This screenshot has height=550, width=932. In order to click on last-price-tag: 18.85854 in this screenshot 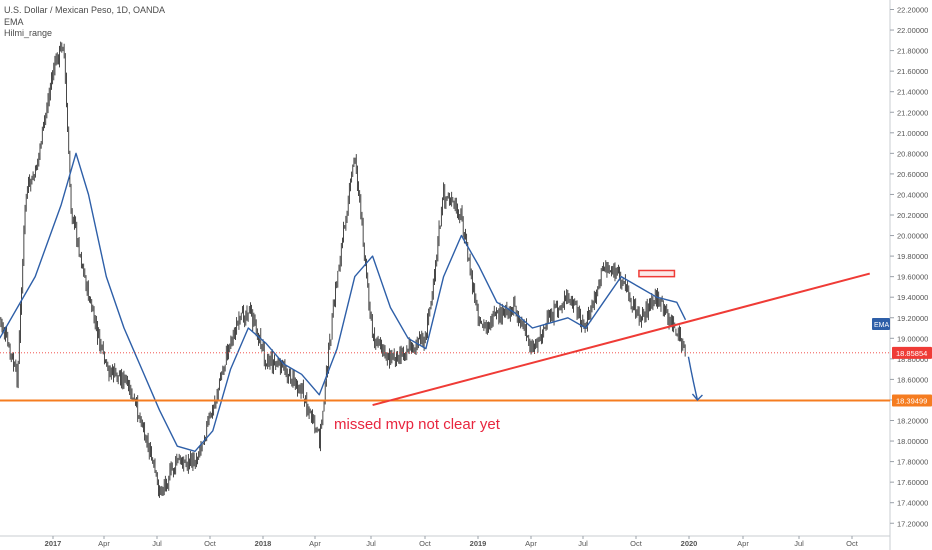, I will do `click(911, 353)`.